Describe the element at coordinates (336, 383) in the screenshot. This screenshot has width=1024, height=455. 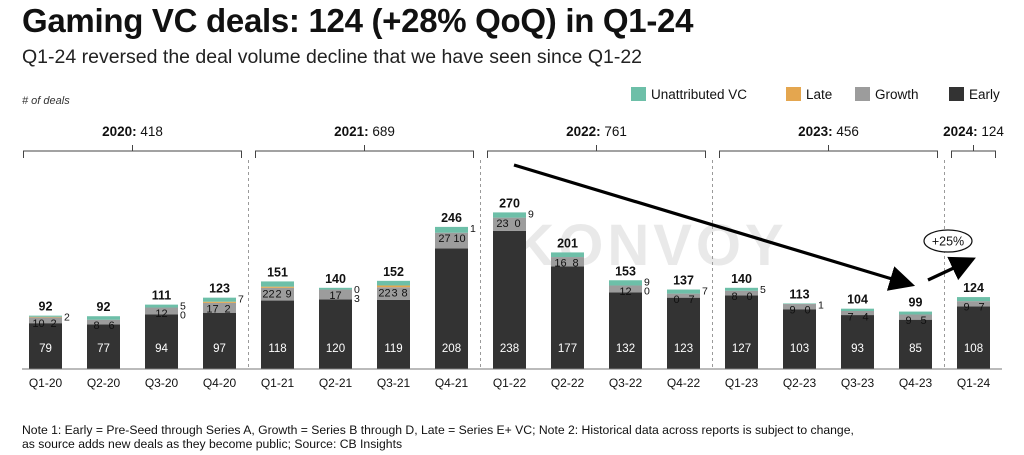
I see `x-tick-label: Q2-21` at that location.